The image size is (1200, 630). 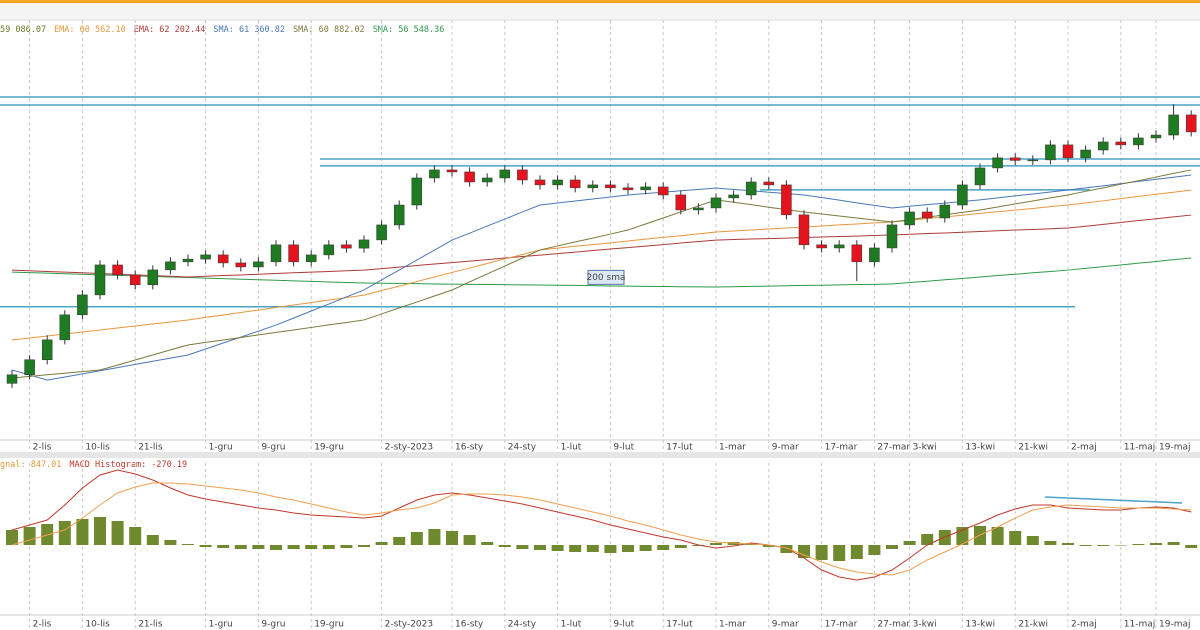 I want to click on panel-separator, so click(x=600, y=455).